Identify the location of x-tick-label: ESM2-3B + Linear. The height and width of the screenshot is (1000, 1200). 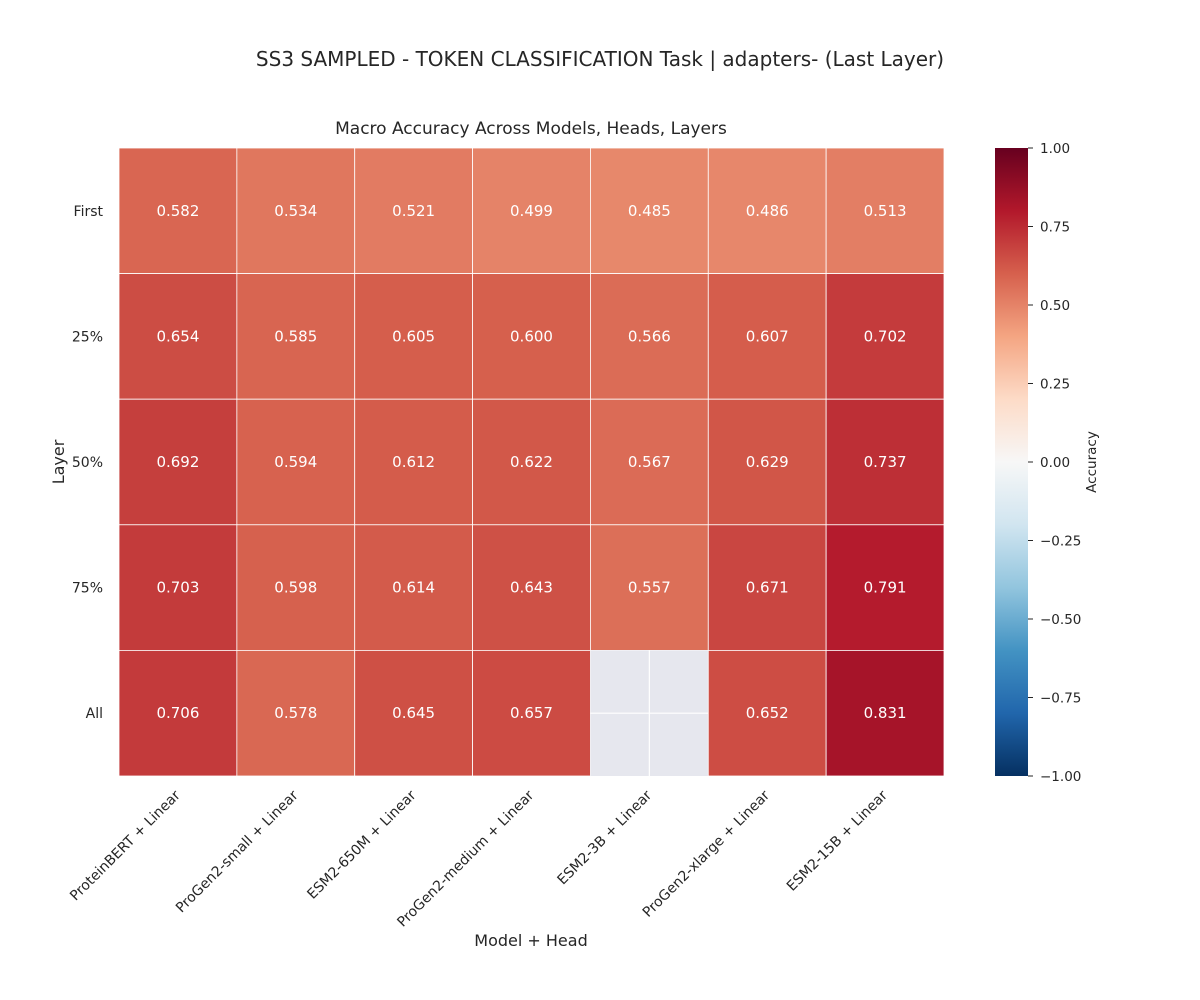
(604, 837).